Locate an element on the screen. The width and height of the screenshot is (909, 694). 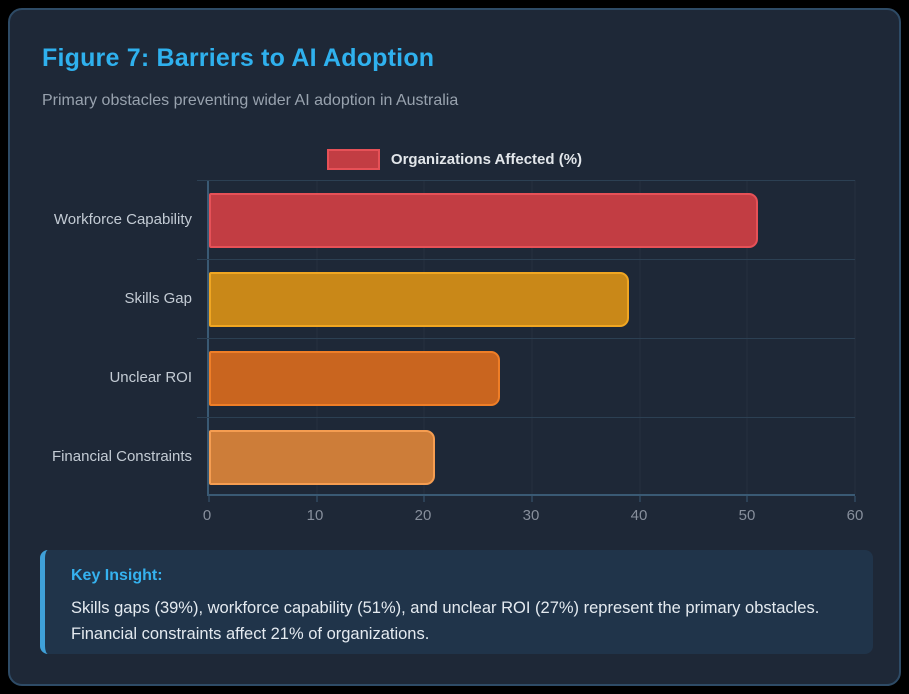
bar-financial-constraints is located at coordinates (322, 457).